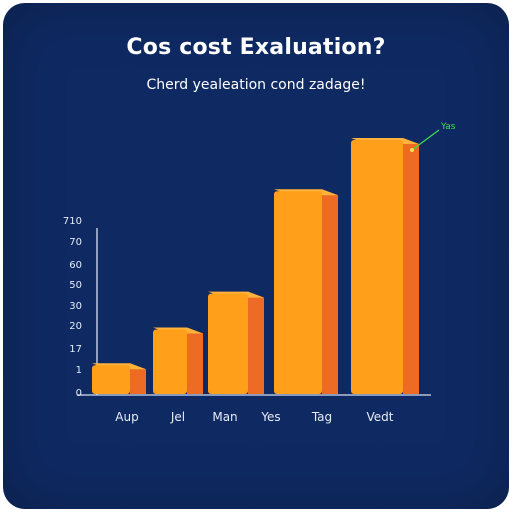 This screenshot has height=512, width=512. I want to click on bar-man, so click(228, 343).